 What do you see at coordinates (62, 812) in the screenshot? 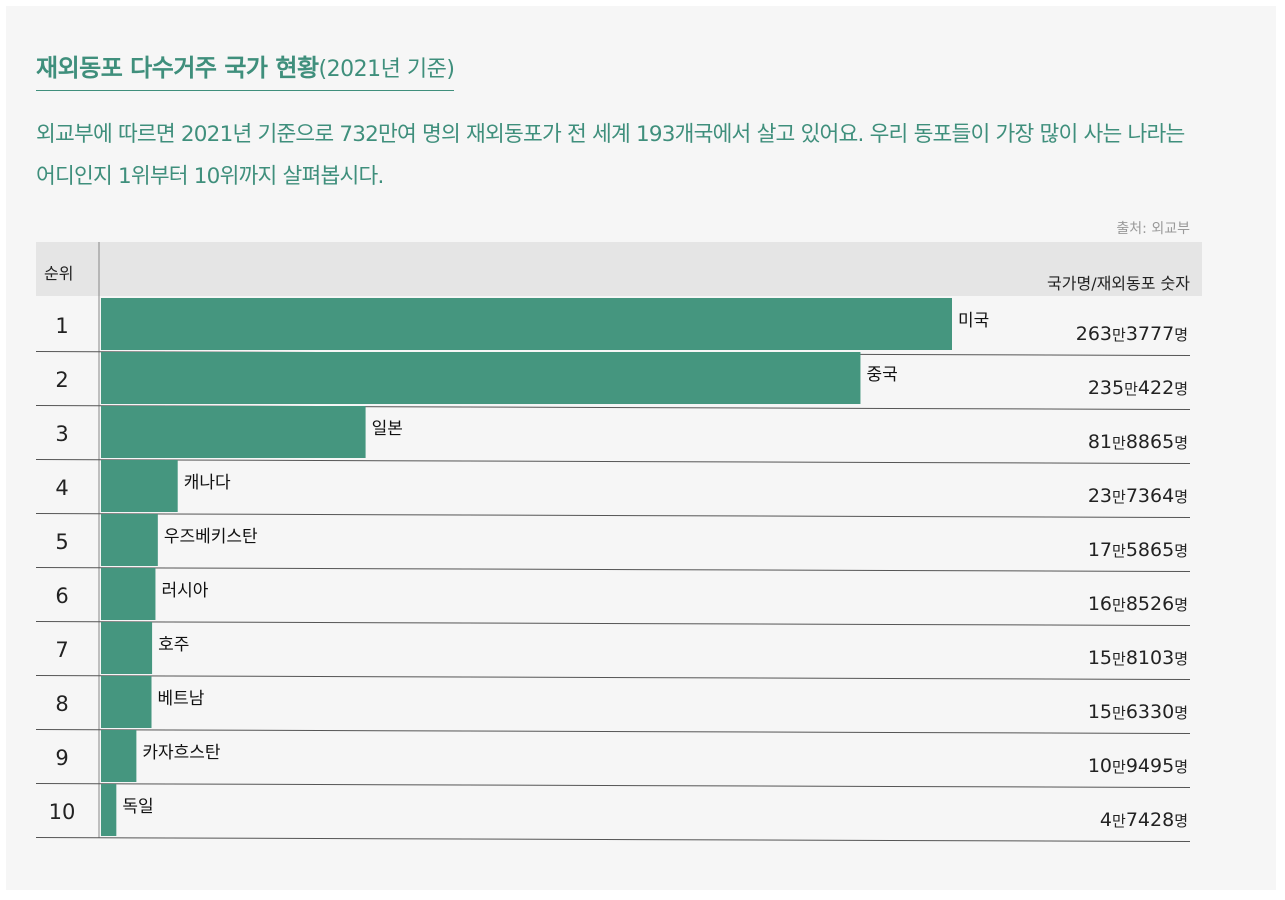
I see `rank-label-10: 10` at bounding box center [62, 812].